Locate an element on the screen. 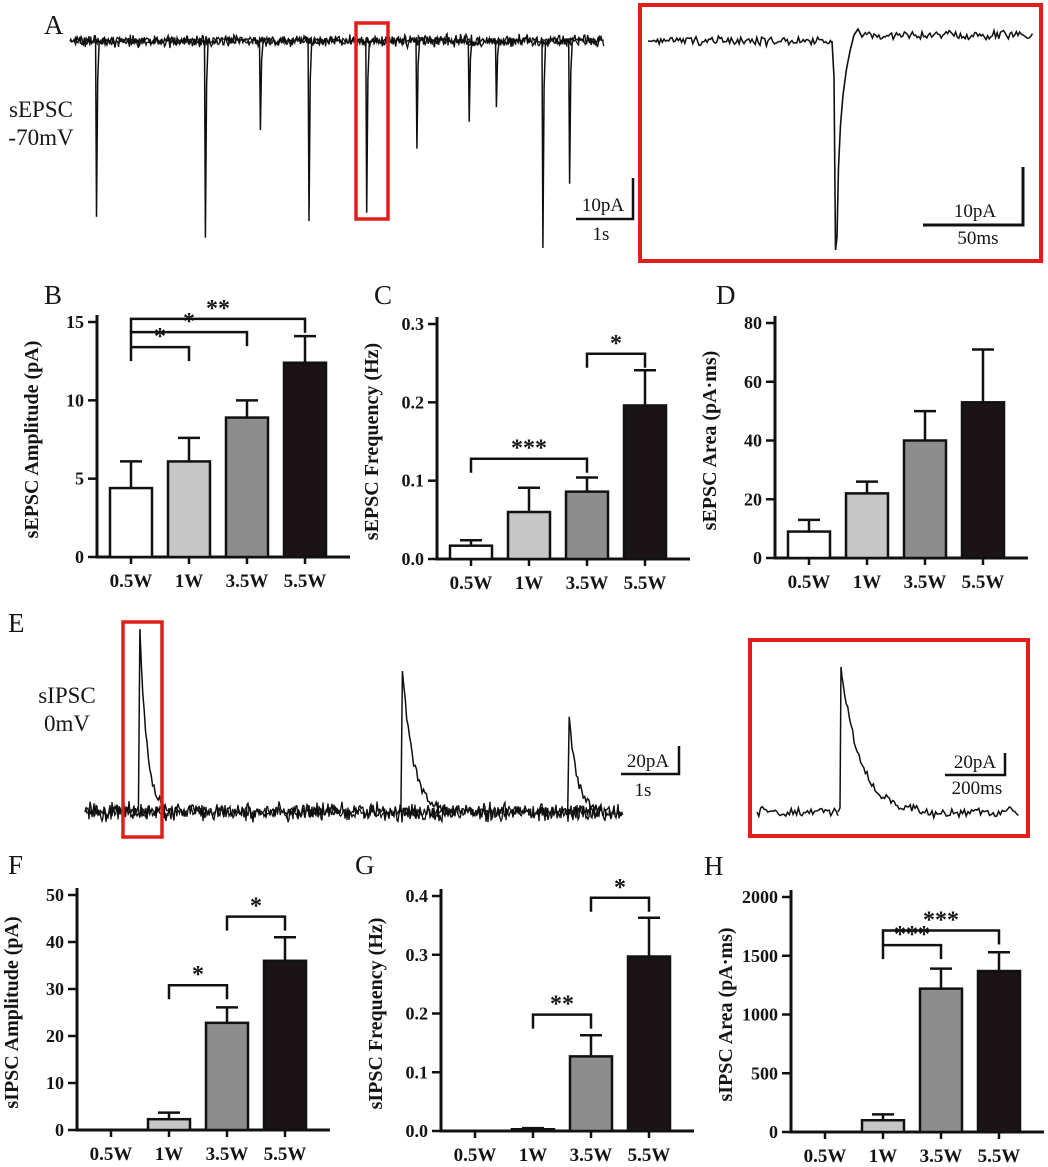 This screenshot has height=1167, width=1048. panel-letter-a: A is located at coordinates (54, 25).